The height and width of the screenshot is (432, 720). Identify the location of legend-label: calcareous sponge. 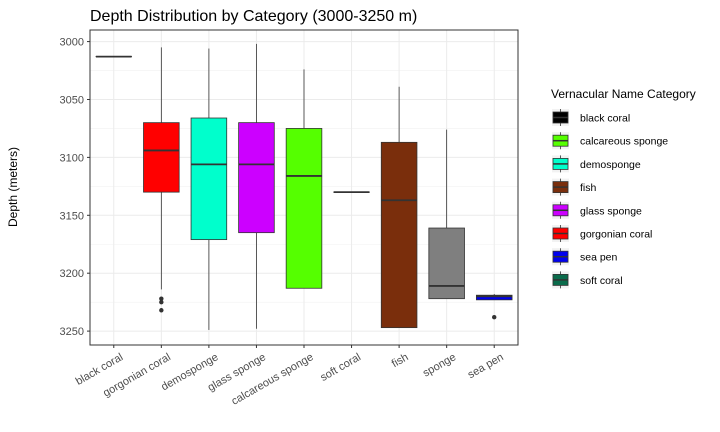
(624, 142).